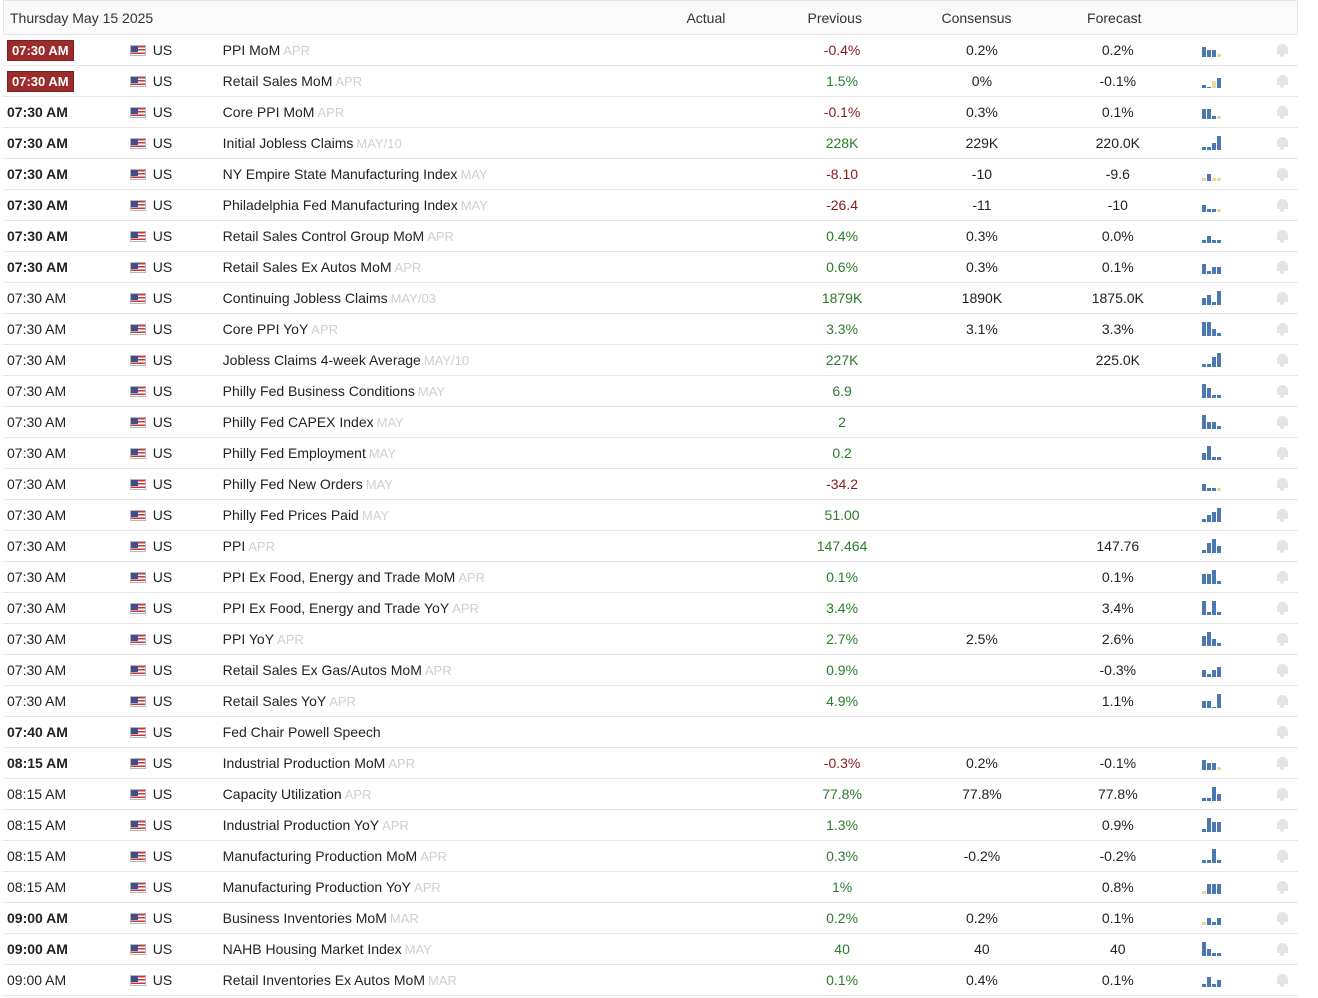  I want to click on event-name-cell: Core PPI YoY APR, so click(449, 329).